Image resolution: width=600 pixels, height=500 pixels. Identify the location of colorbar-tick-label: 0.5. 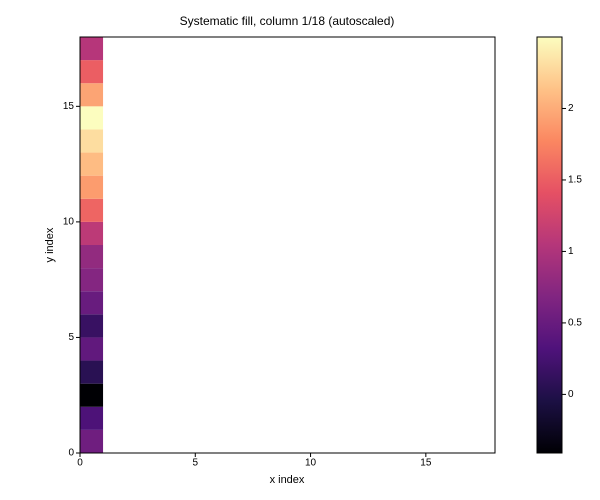
(575, 323).